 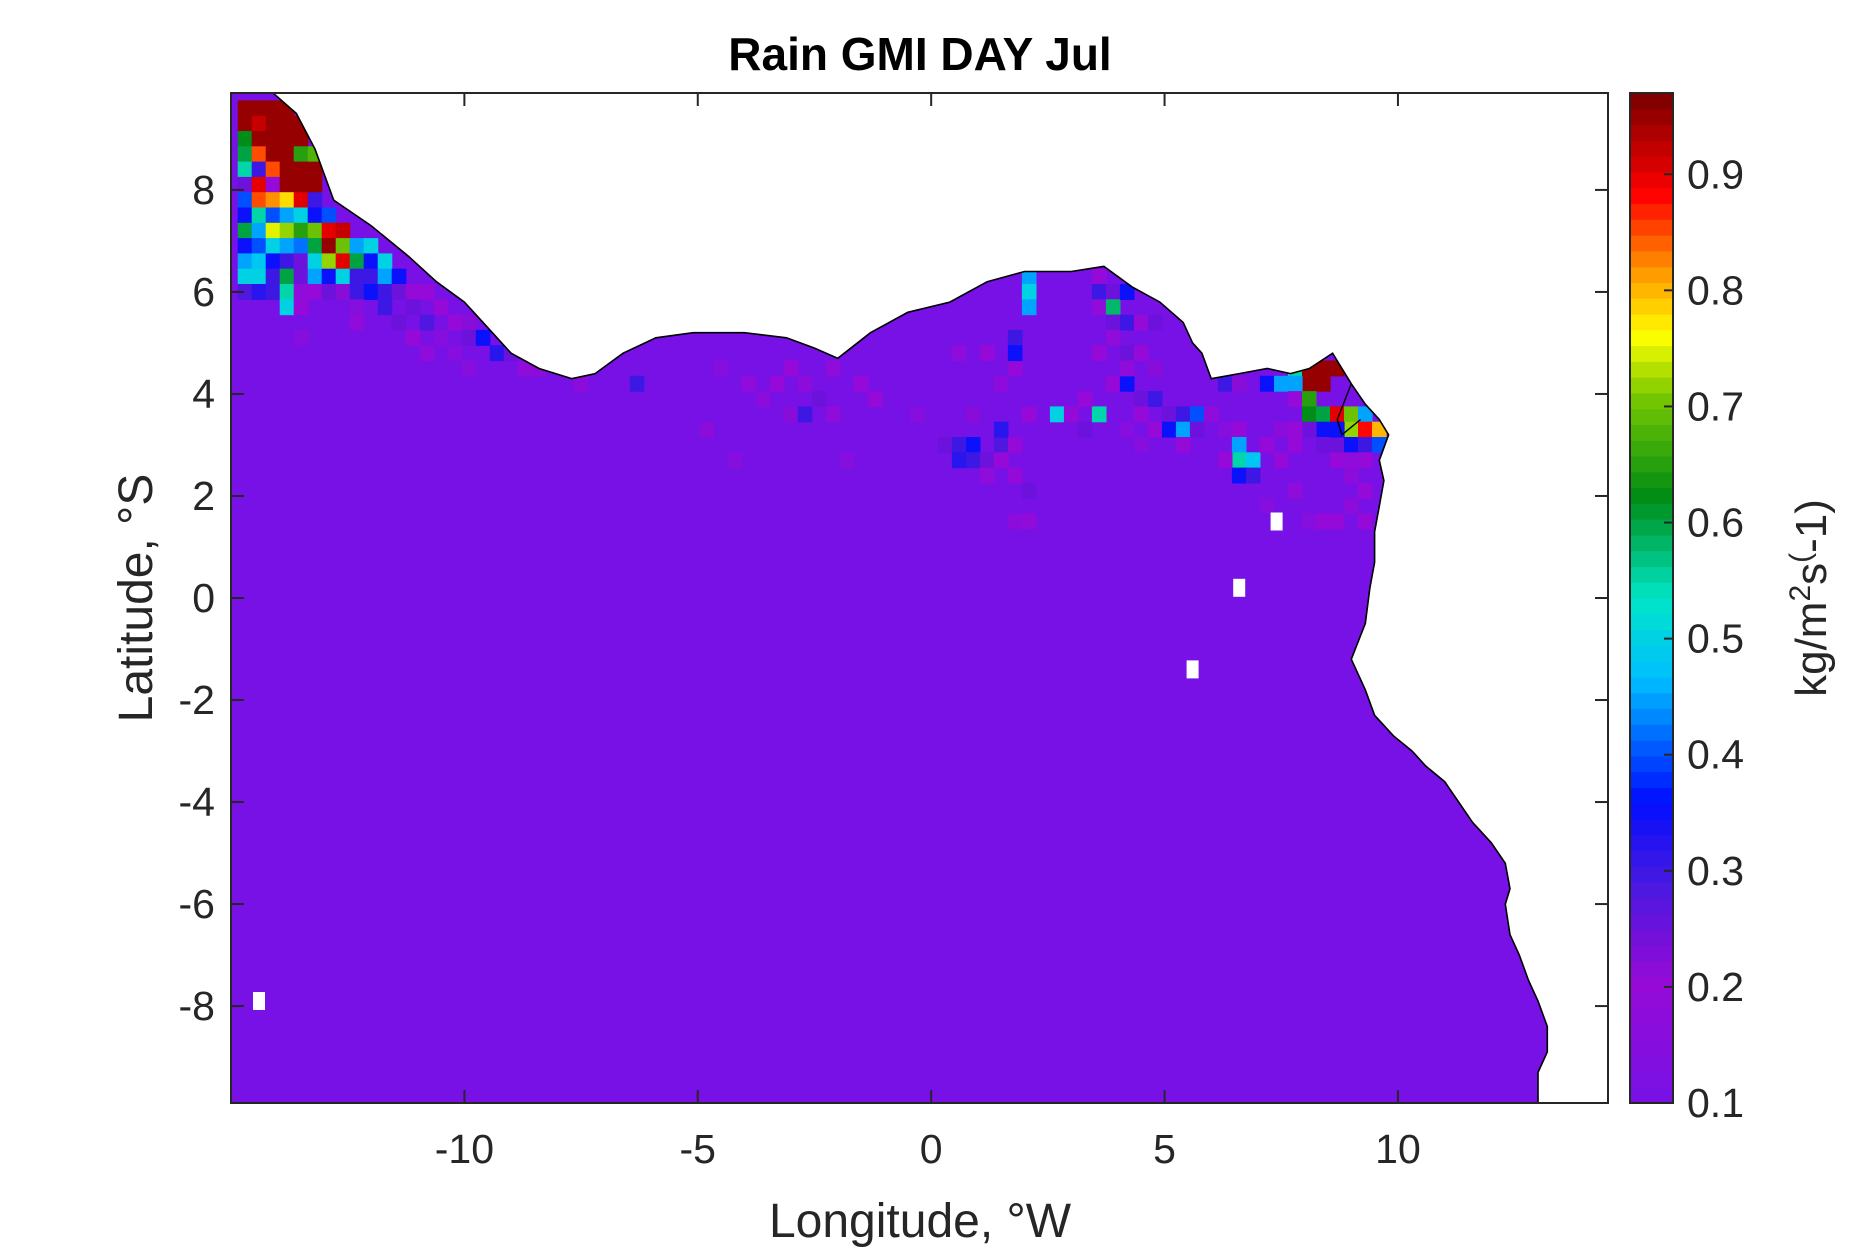 What do you see at coordinates (1800, 593) in the screenshot?
I see `colorbar-label-exponent: 2` at bounding box center [1800, 593].